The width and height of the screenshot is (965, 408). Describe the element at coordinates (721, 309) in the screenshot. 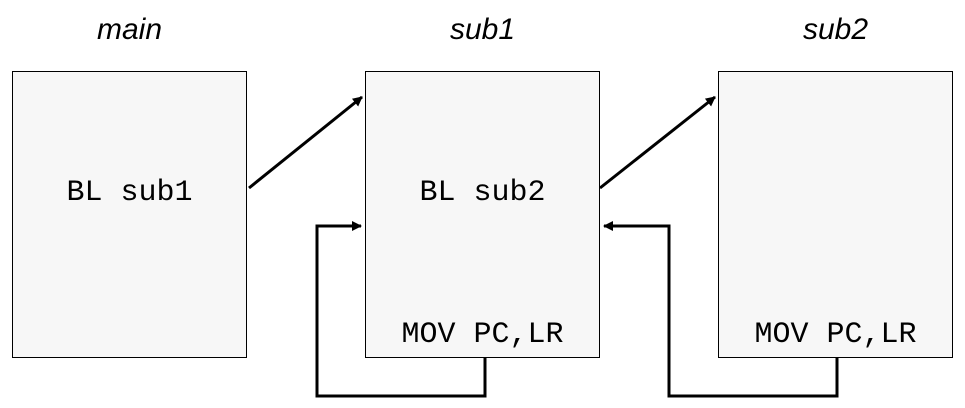

I see `return-arrow-sub2-to-sub1` at that location.